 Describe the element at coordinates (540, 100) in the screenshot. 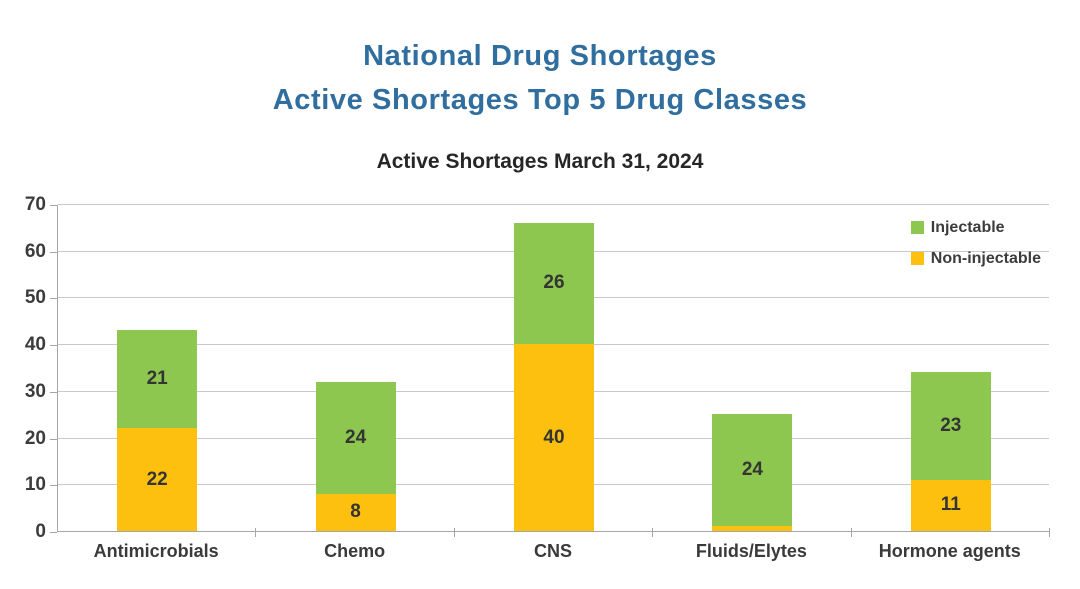

I see `page-title-line-2: Active Shortages Top 5 Drug Classes` at that location.